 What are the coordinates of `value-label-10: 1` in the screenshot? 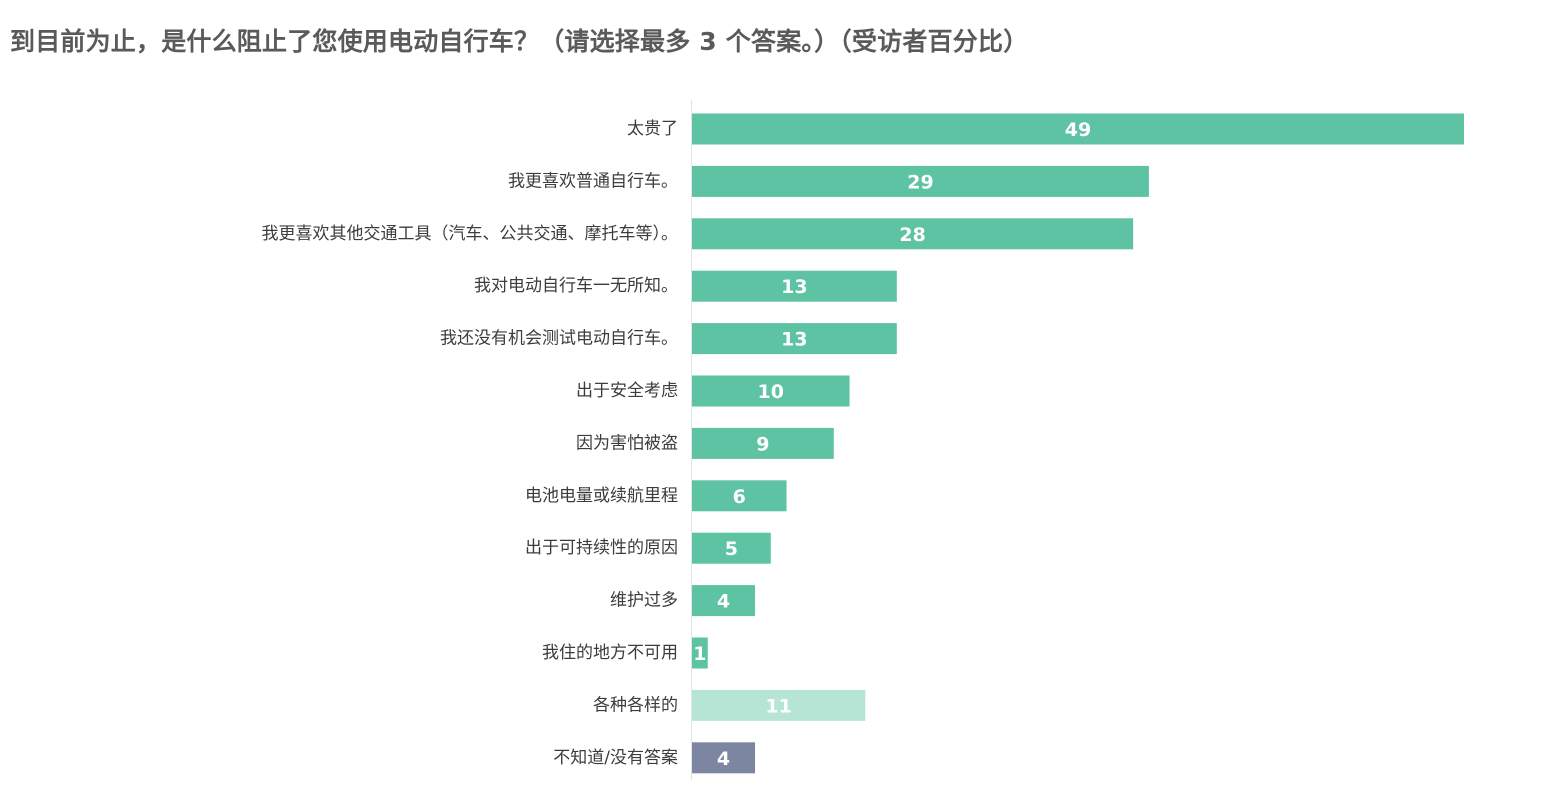 It's located at (699, 654).